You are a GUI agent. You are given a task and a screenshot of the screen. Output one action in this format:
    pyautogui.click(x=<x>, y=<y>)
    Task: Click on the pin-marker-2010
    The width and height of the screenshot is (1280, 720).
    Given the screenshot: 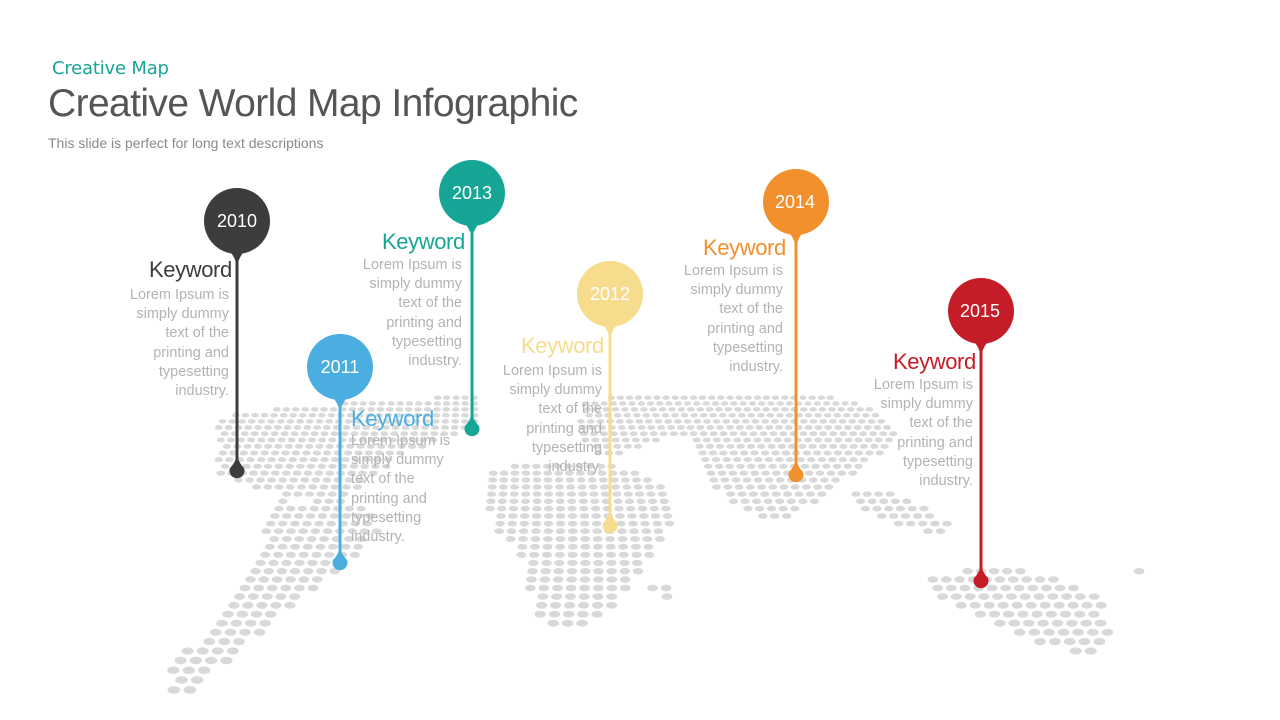 What is the action you would take?
    pyautogui.click(x=237, y=333)
    